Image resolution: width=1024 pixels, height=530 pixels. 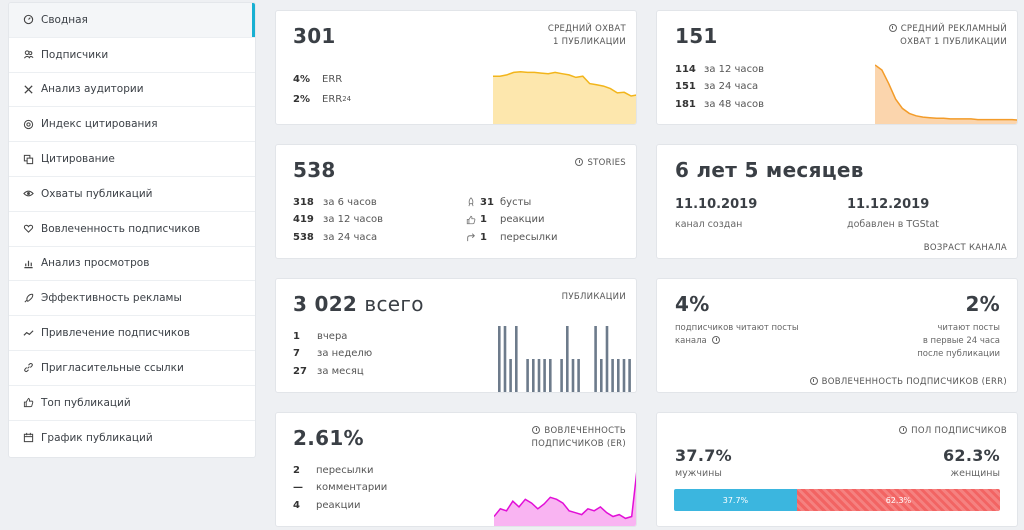 I want to click on sidebar-item: Вовлеченность подписчиков, so click(x=132, y=229).